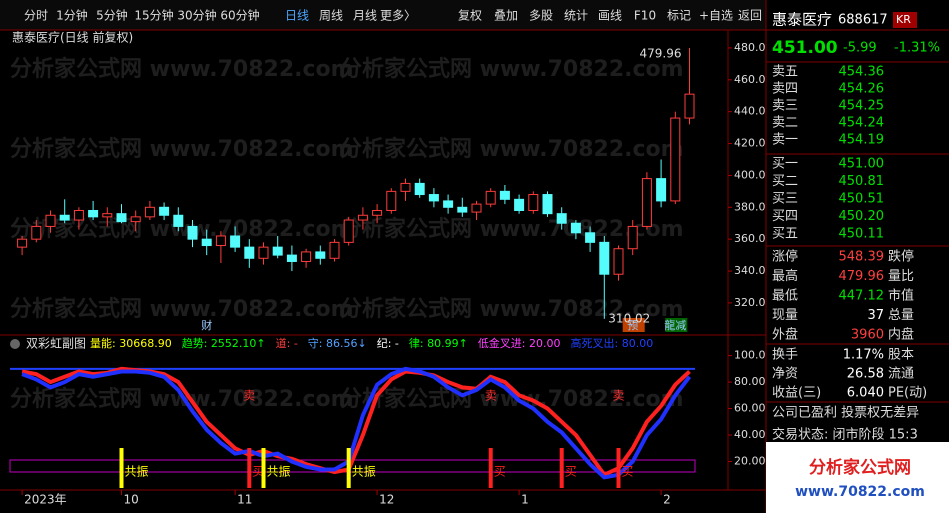  I want to click on toolbar-button: 分时, so click(36, 16).